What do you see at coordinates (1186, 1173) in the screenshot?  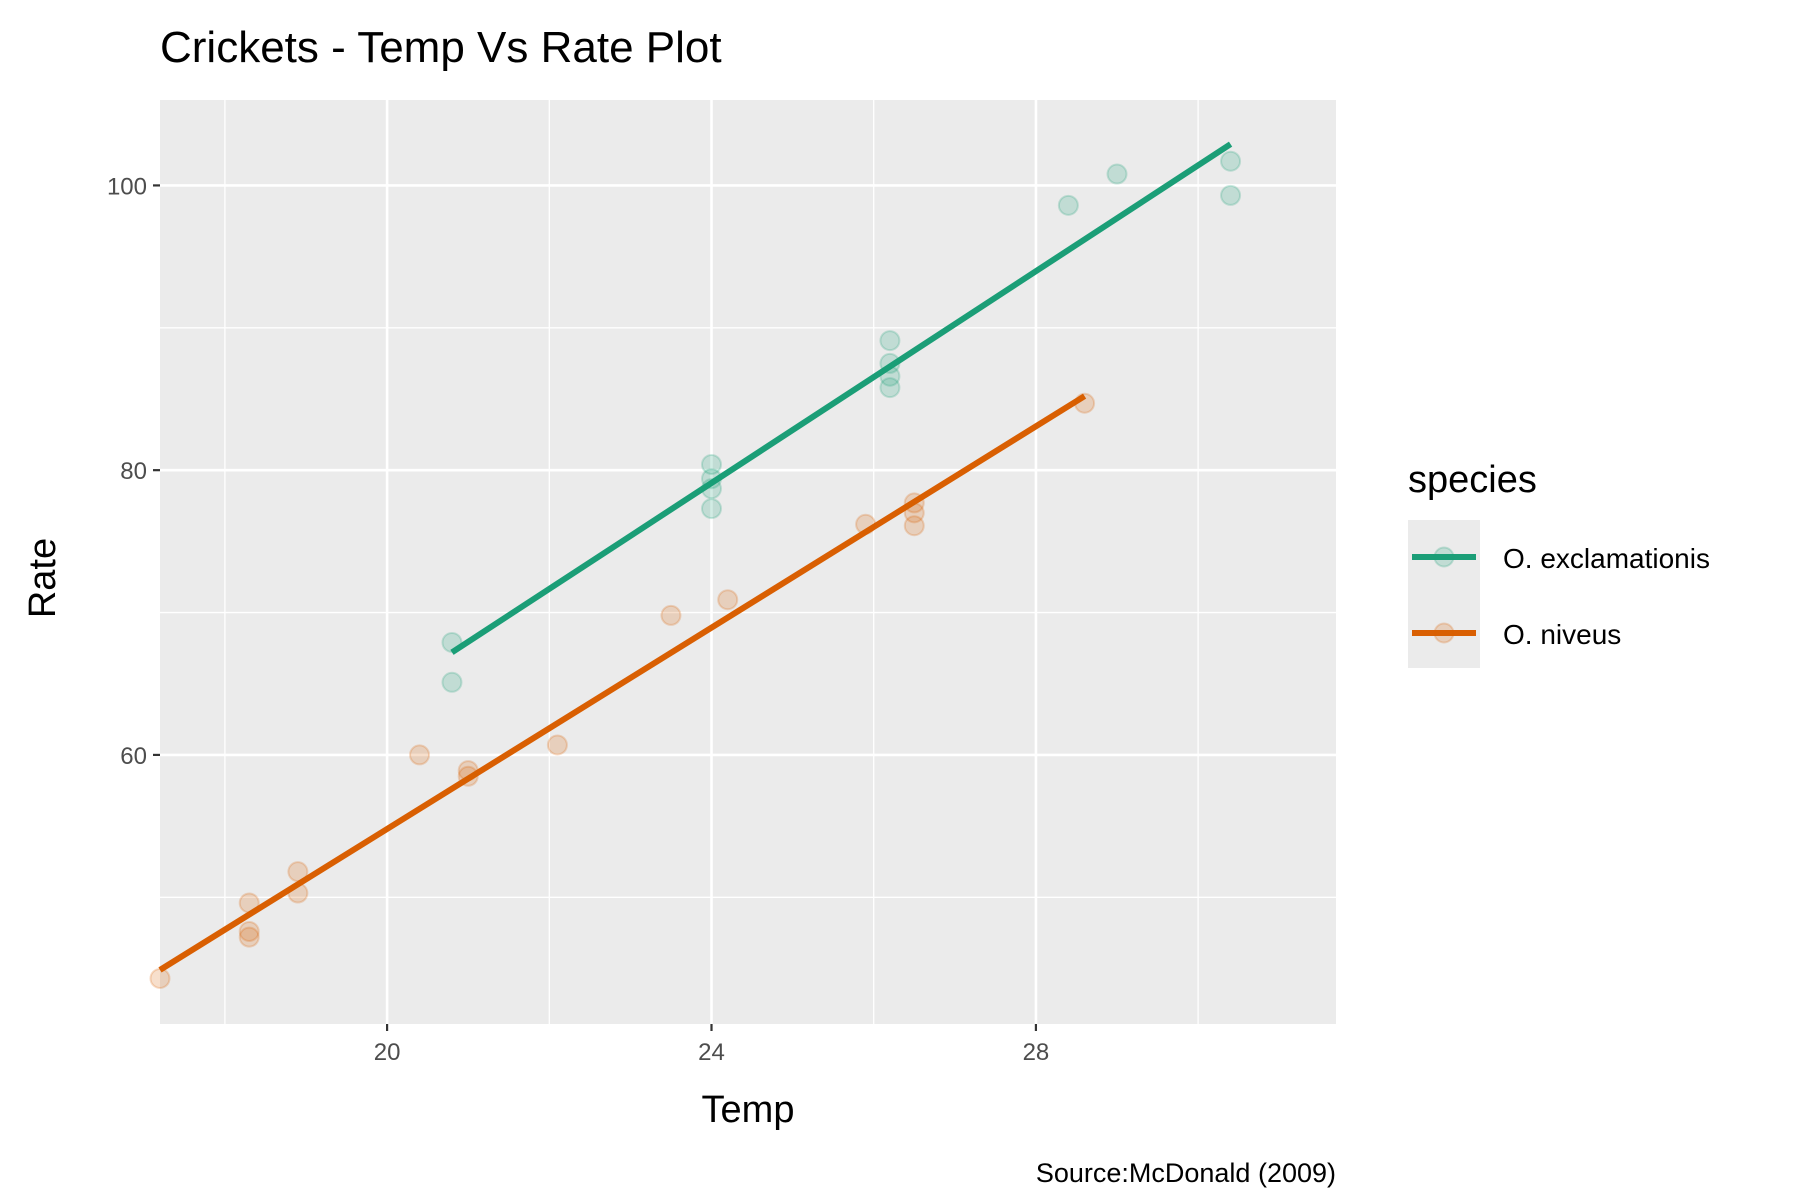 I see `caption: Source:McDonald (2009)` at bounding box center [1186, 1173].